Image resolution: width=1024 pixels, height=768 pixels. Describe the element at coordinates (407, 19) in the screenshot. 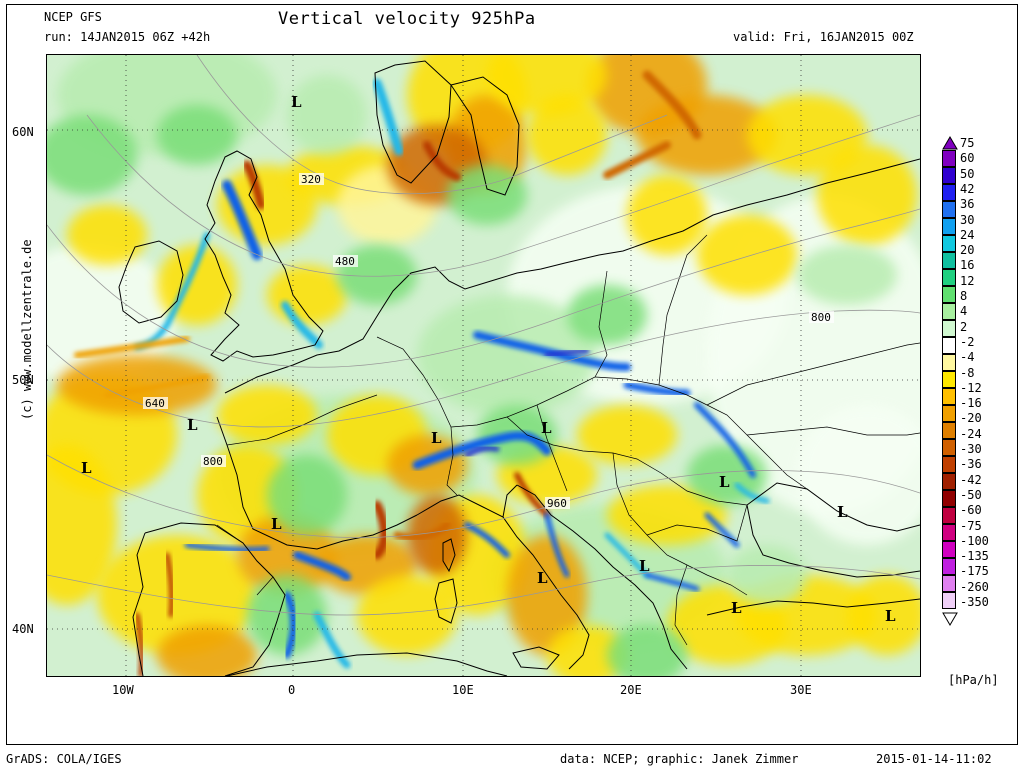

I see `chart-title: Vertical velocity 925hPa` at that location.